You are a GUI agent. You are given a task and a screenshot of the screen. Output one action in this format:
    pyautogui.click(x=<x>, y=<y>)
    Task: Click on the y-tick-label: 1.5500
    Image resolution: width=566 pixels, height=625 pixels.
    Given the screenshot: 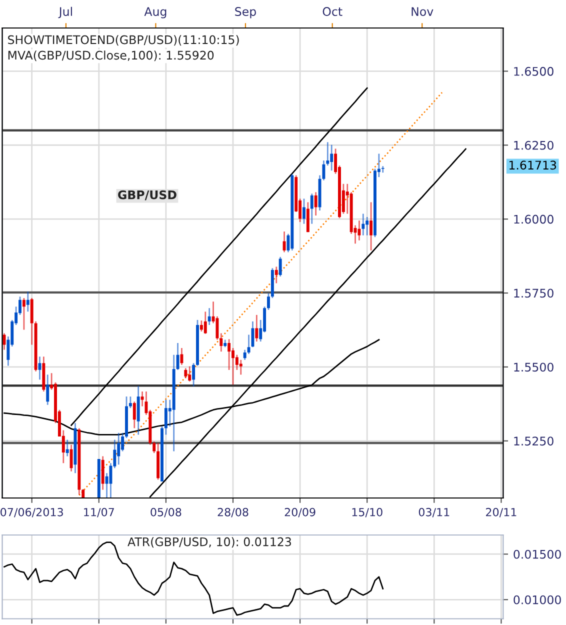 What is the action you would take?
    pyautogui.click(x=534, y=367)
    